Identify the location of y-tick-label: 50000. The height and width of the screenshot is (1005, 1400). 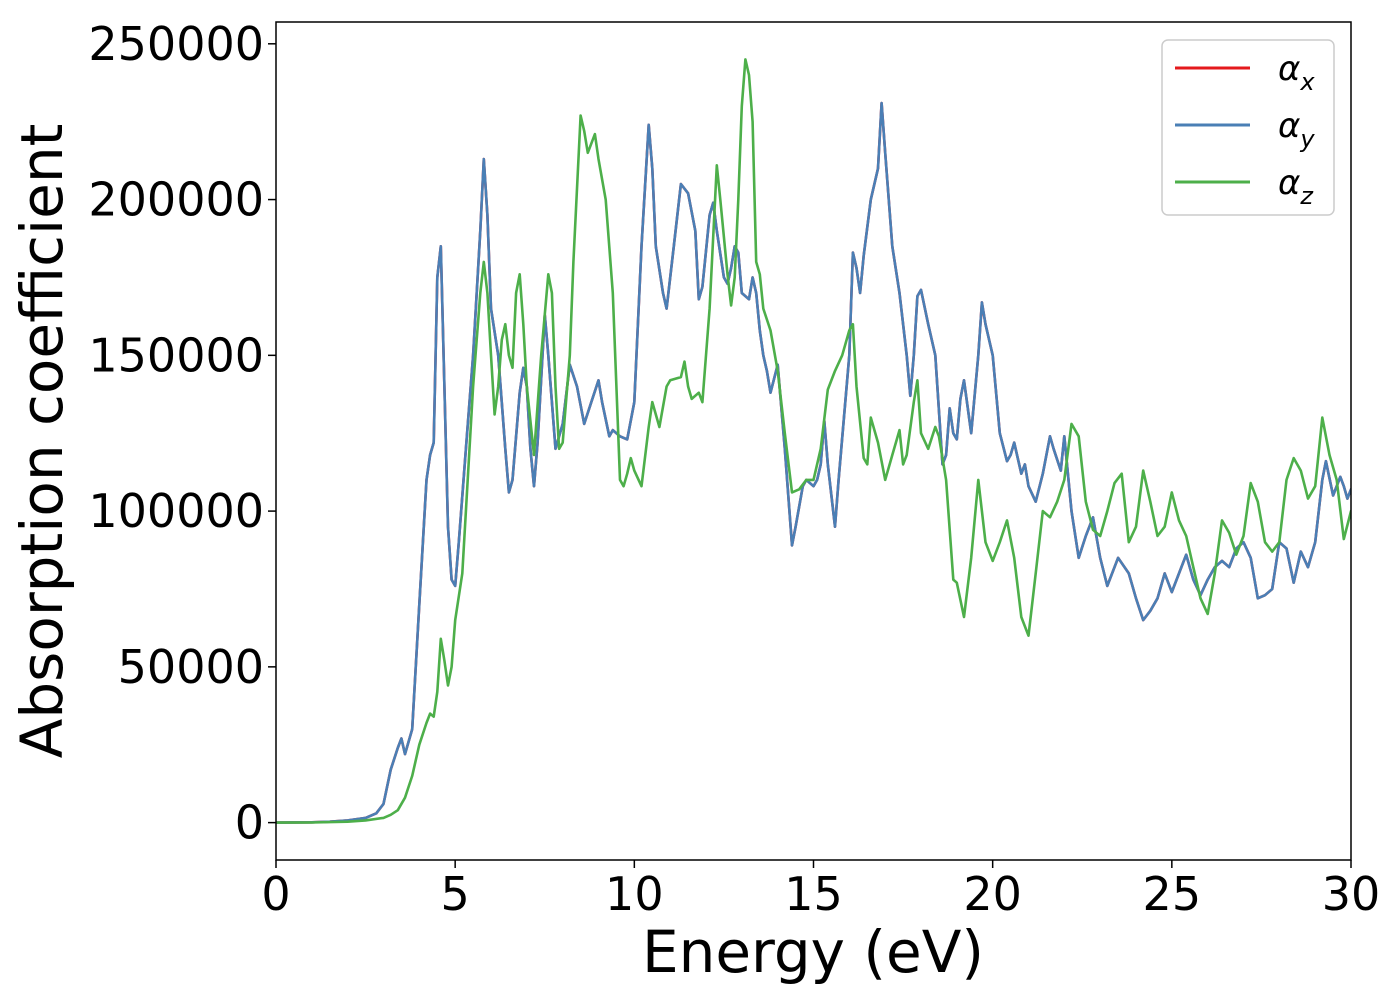
(191, 667).